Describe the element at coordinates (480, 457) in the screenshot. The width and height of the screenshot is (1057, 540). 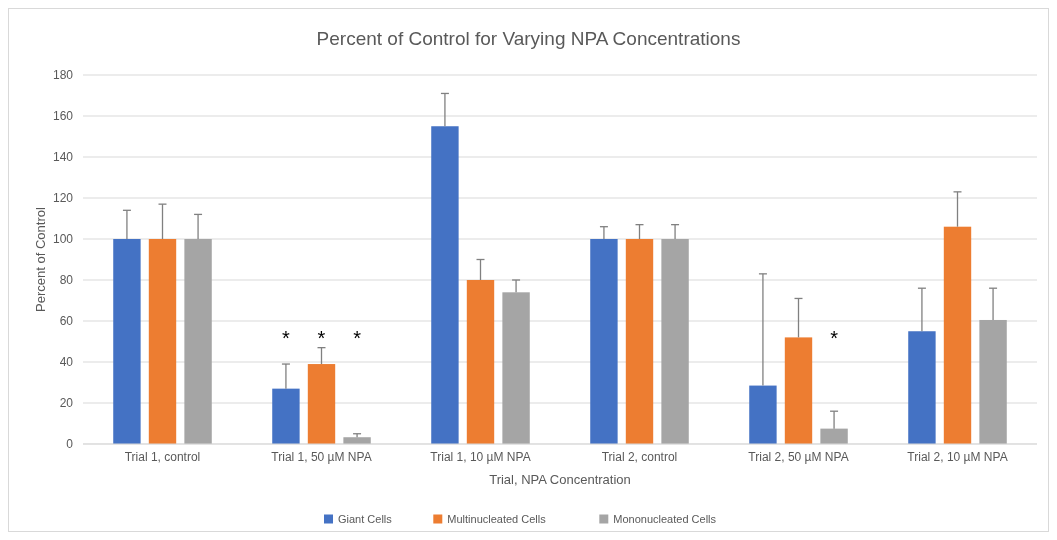
I see `x-tick-label: Trial 1, 10 µM NPA` at that location.